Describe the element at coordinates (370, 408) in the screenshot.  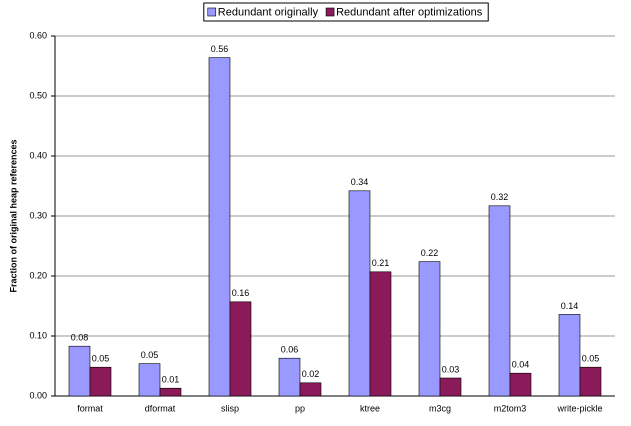
I see `x-tick-label: ktree` at that location.